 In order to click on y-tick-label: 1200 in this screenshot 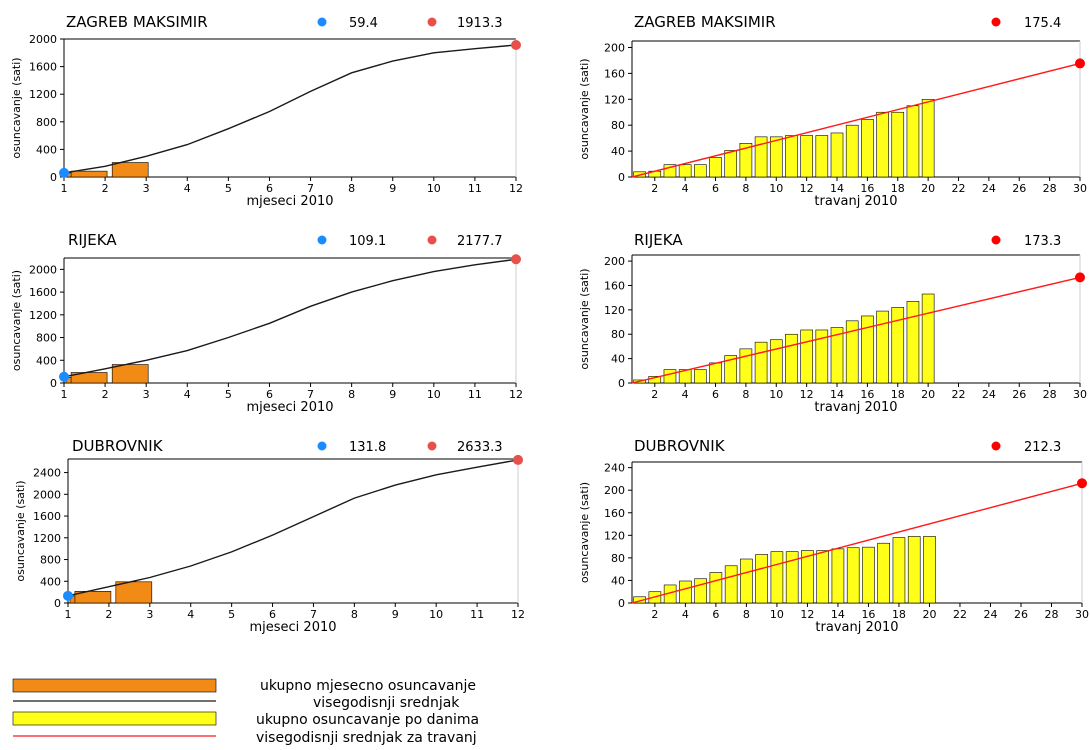, I will do `click(43, 315)`.